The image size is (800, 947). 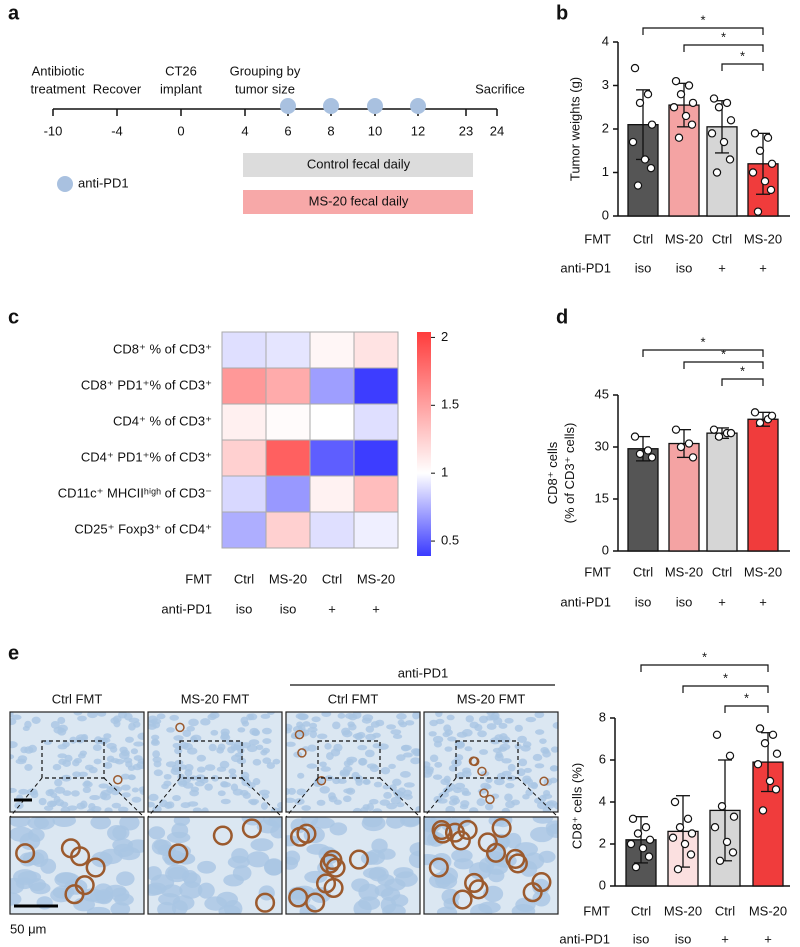 I want to click on panel-letter: e, so click(x=13, y=653).